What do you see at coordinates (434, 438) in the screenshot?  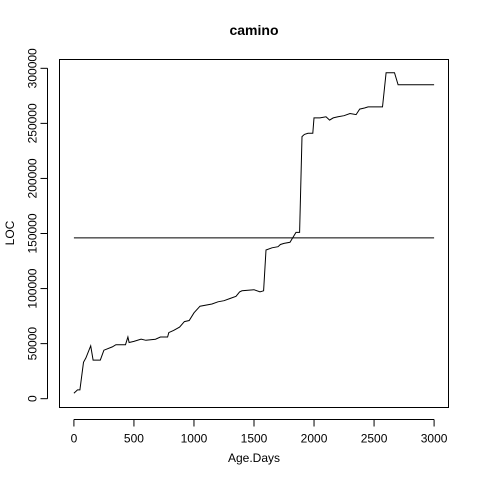 I see `x-tick-label: 3000` at bounding box center [434, 438].